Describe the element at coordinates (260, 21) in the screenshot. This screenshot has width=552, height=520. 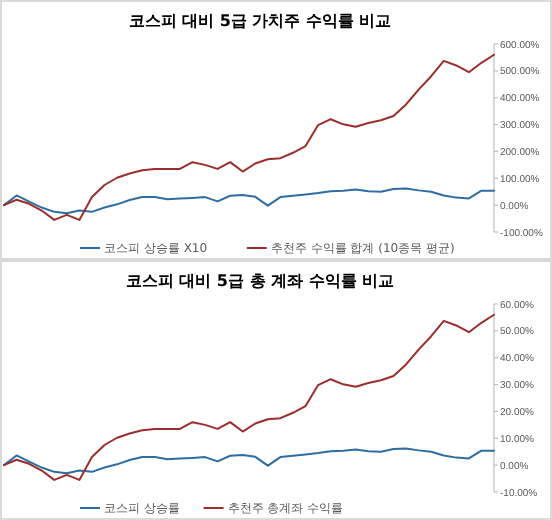
I see `chart-title: 코스피 대비 5급 가치주 수익률 비교` at that location.